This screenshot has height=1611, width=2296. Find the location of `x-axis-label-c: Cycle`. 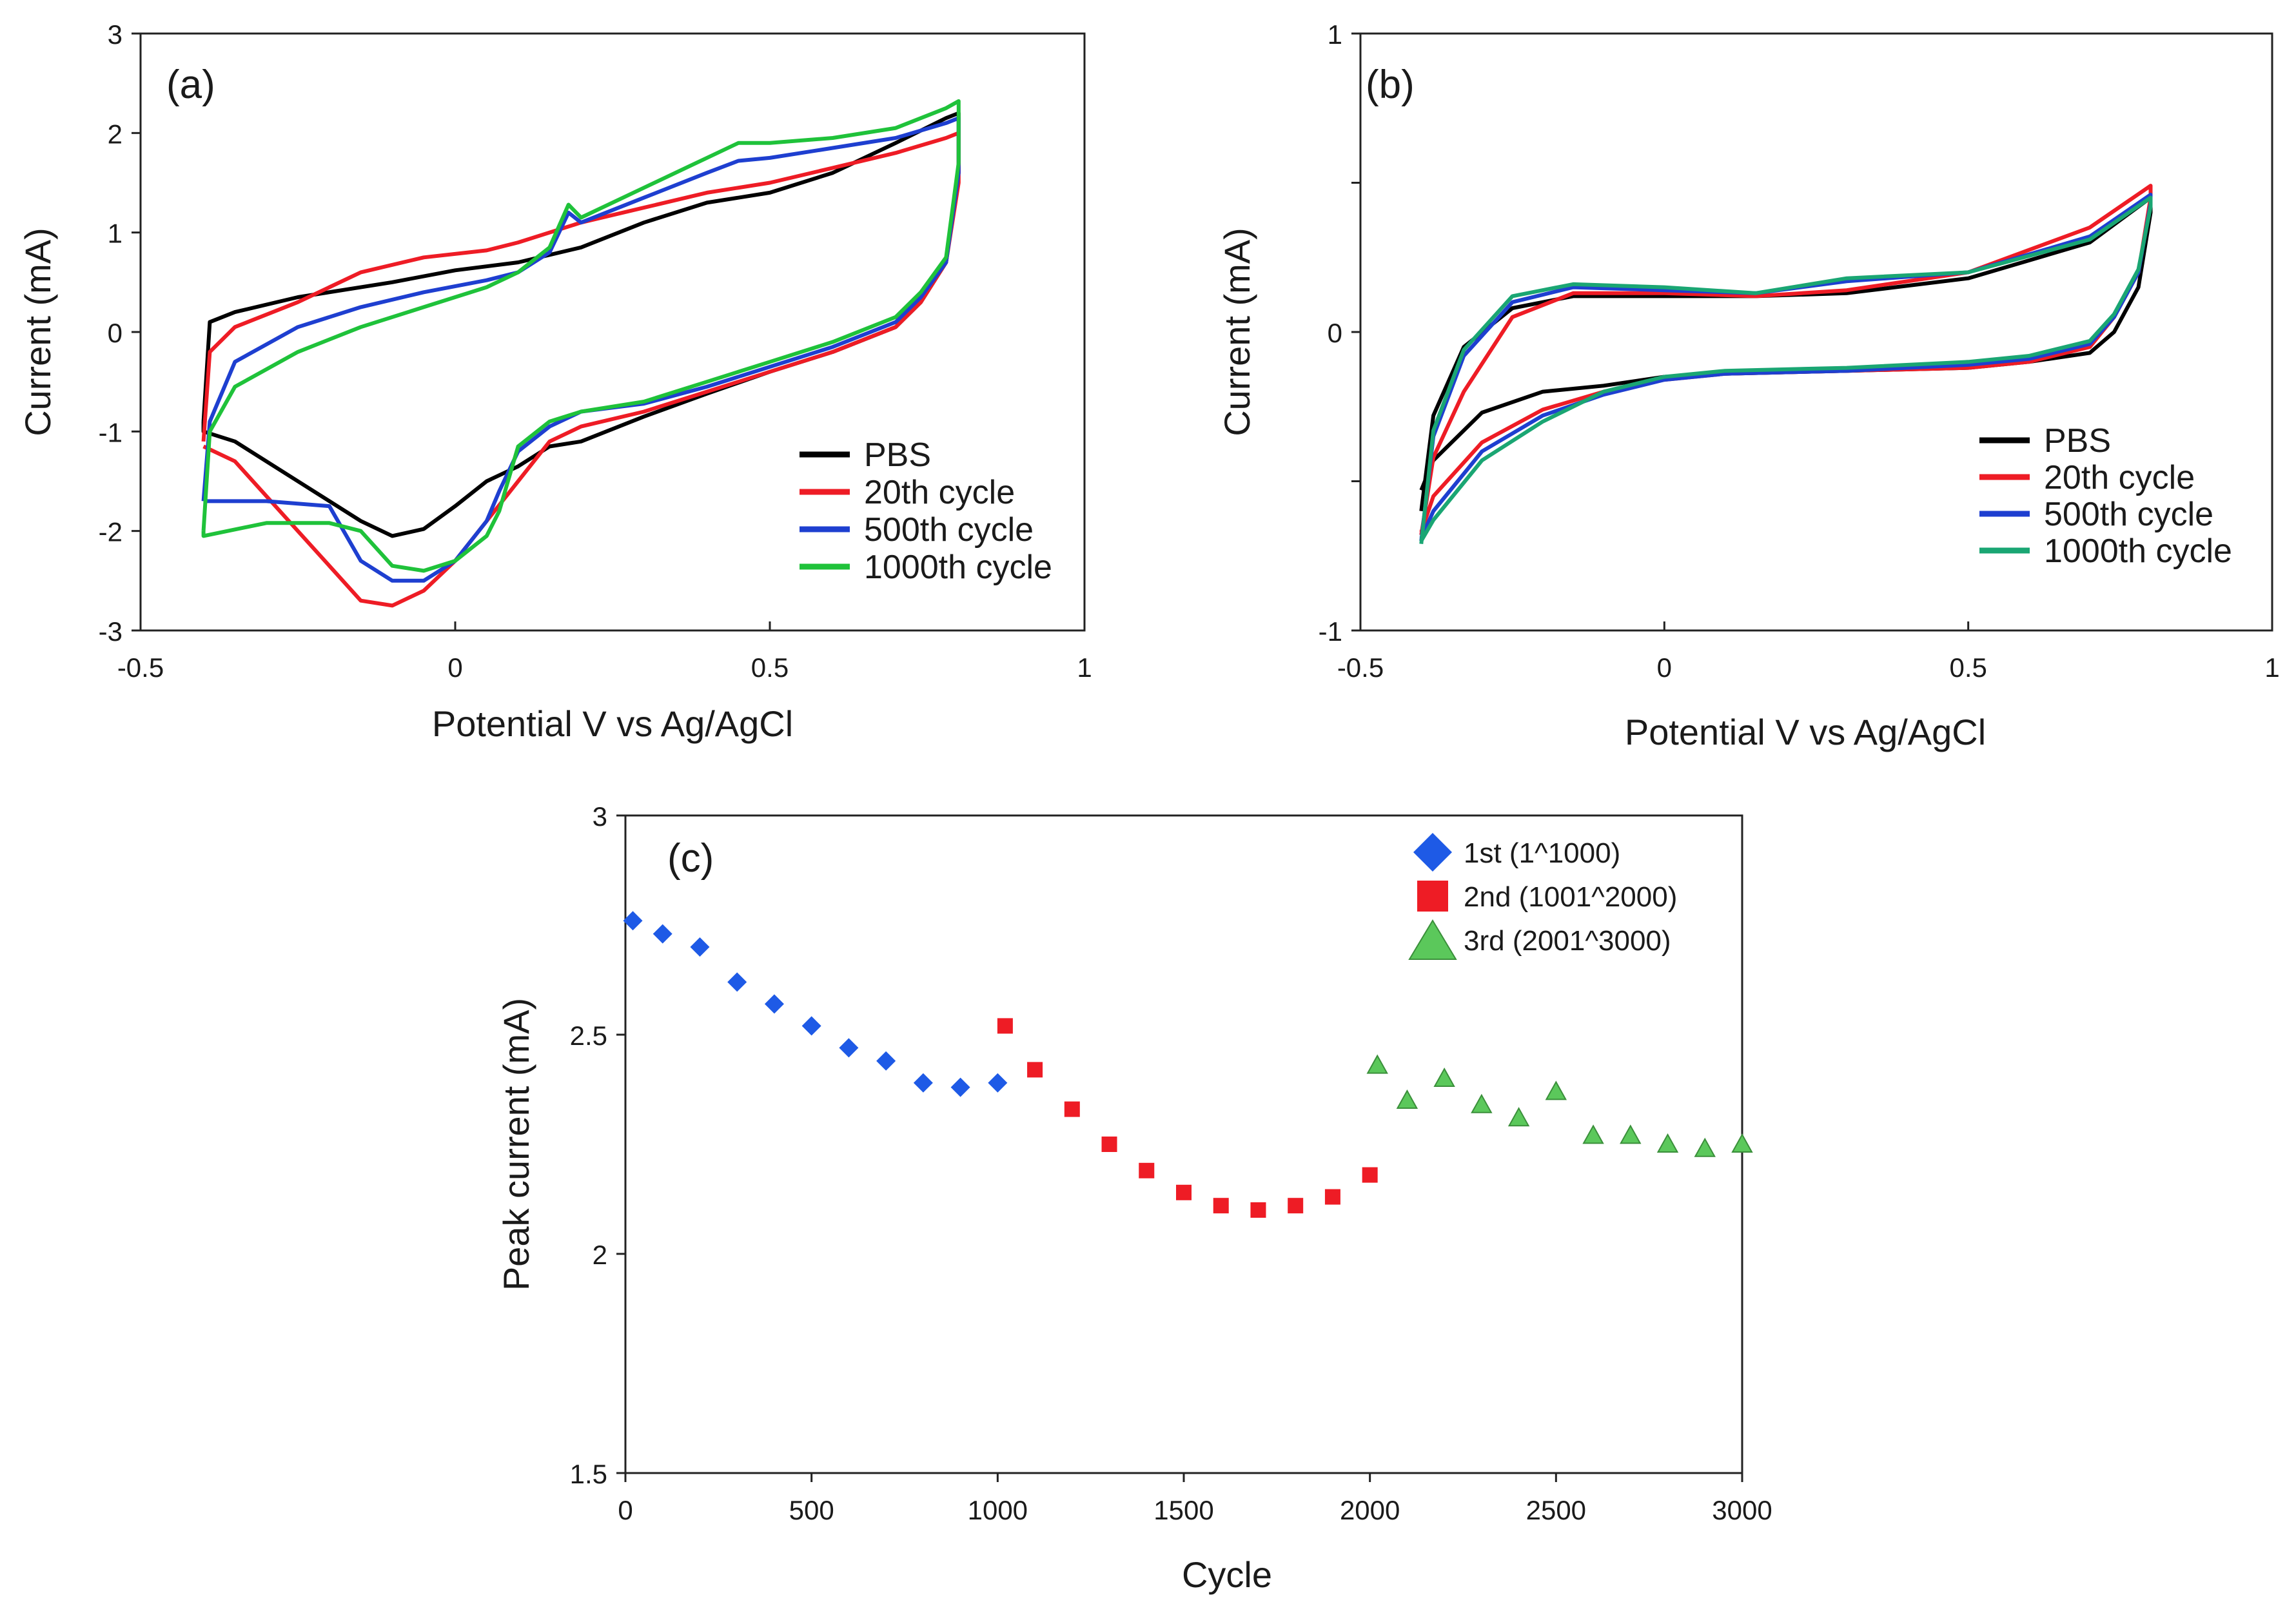

x-axis-label-c: Cycle is located at coordinates (1227, 1574).